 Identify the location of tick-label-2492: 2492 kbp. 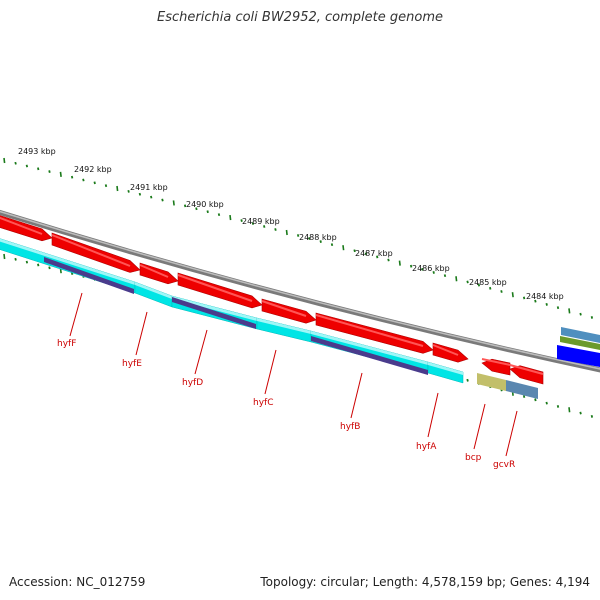
(93, 169).